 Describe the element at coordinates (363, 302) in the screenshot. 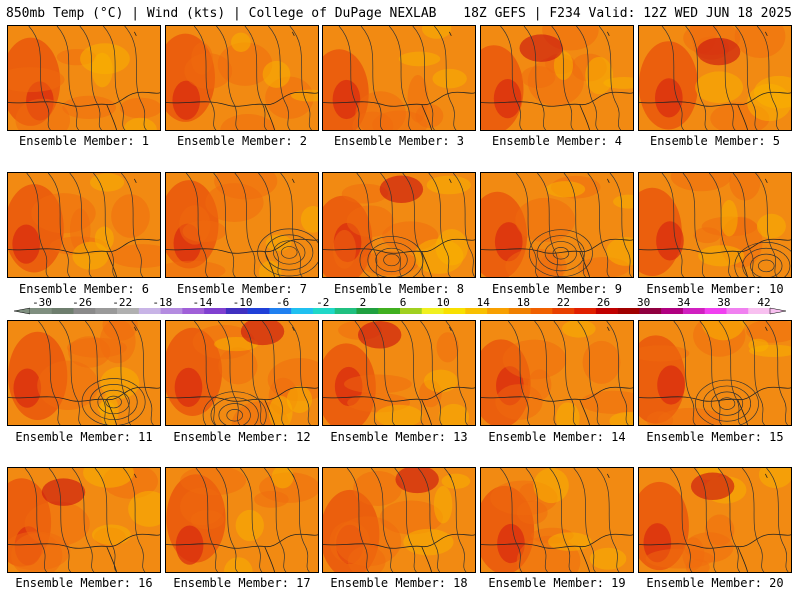

I see `colorbar-tick-label: 2` at that location.